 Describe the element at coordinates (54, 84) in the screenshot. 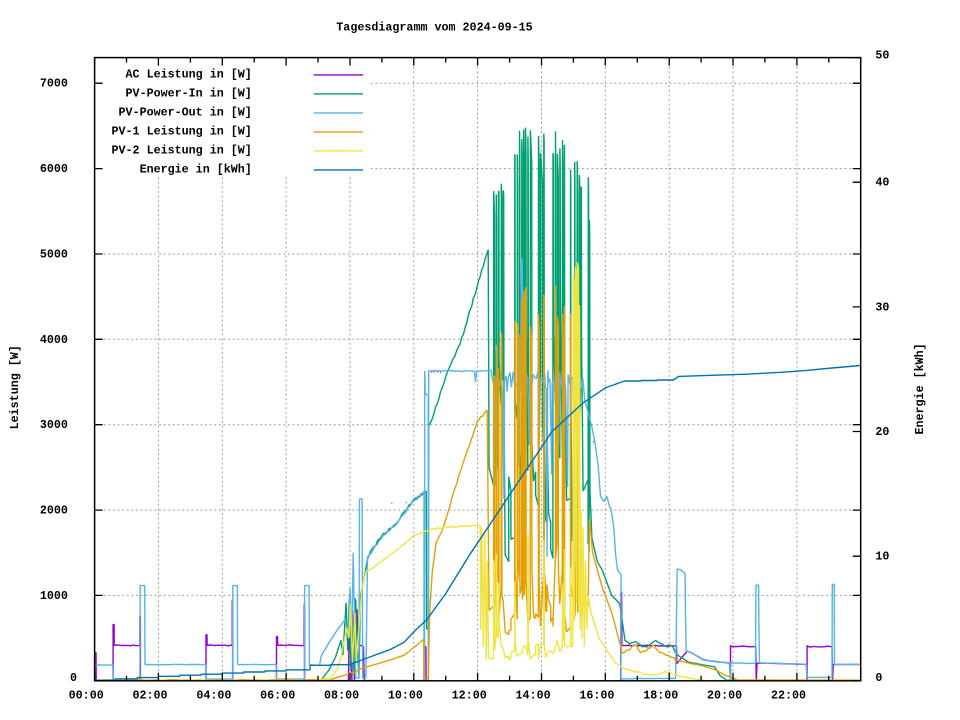

I see `svg-text: 7000` at that location.